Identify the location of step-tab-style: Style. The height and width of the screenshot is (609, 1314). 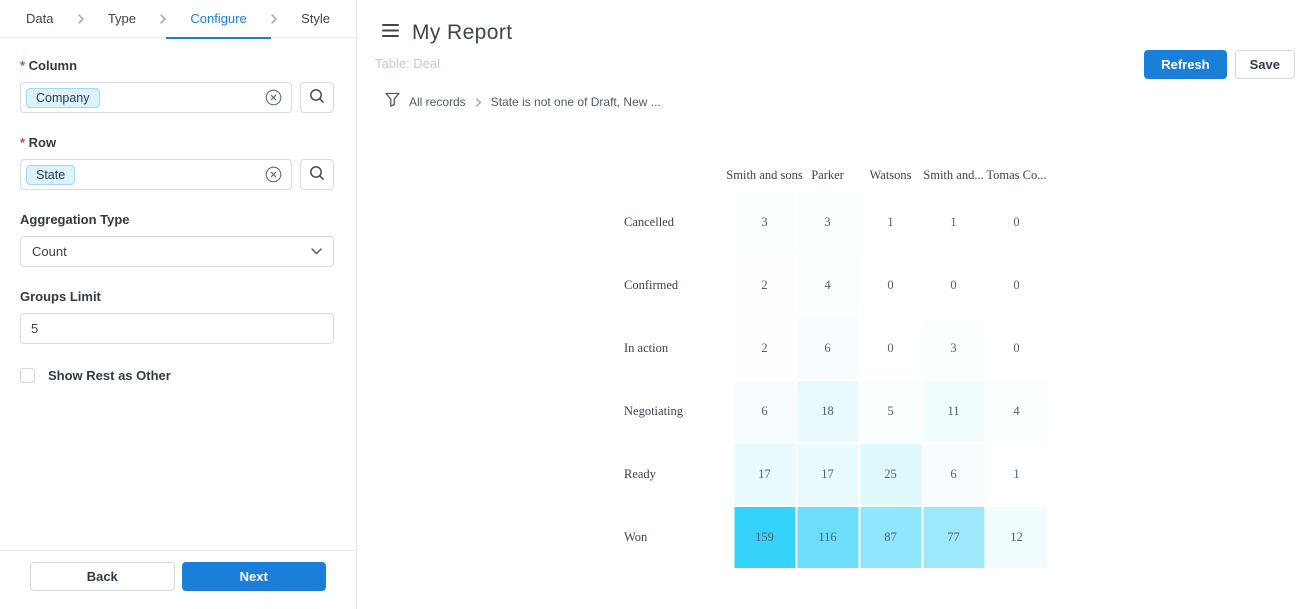
(315, 18).